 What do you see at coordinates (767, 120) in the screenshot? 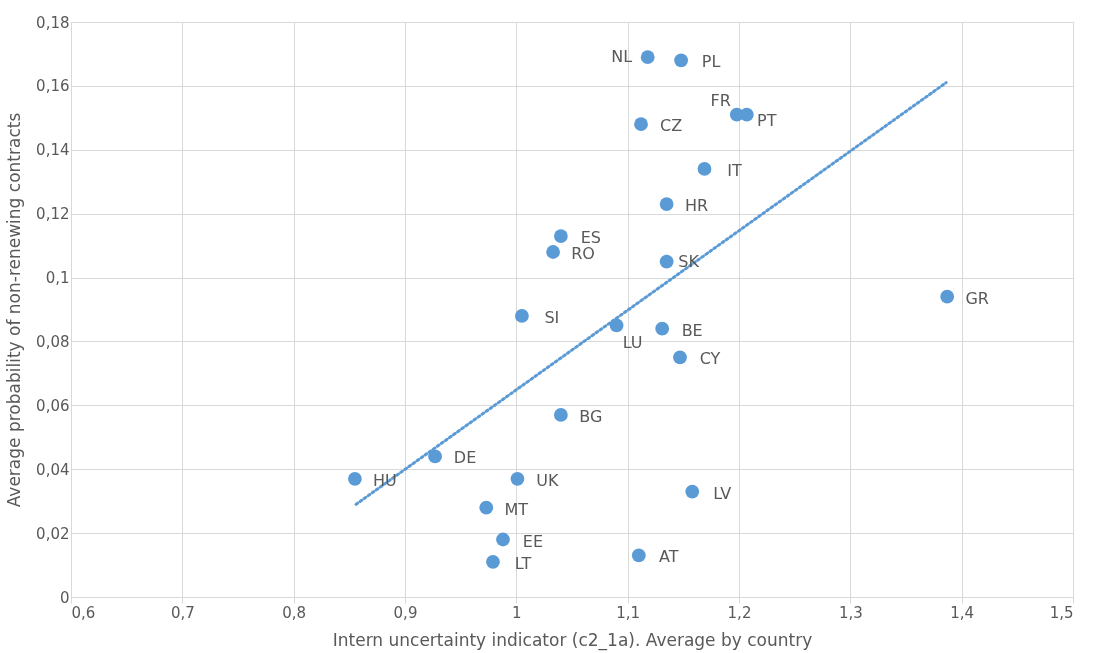
I see `annotation: PT` at bounding box center [767, 120].